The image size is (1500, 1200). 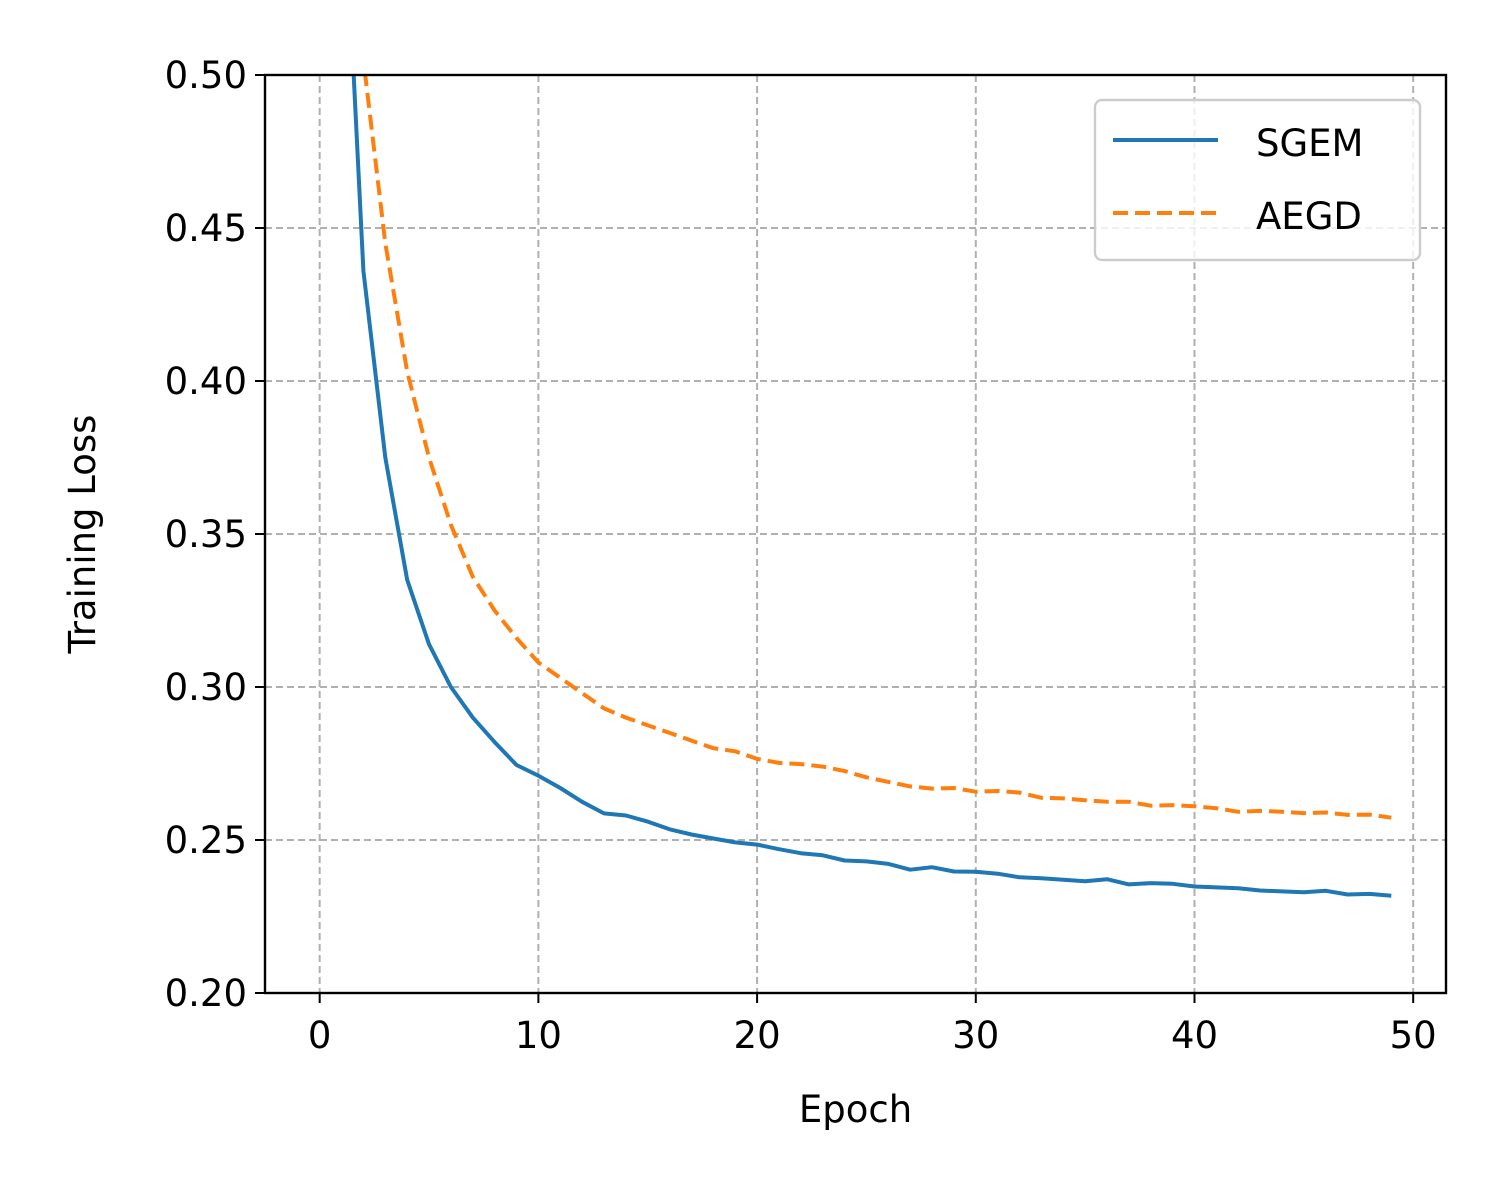 I want to click on legend: SGEM AEGD, so click(x=1257, y=180).